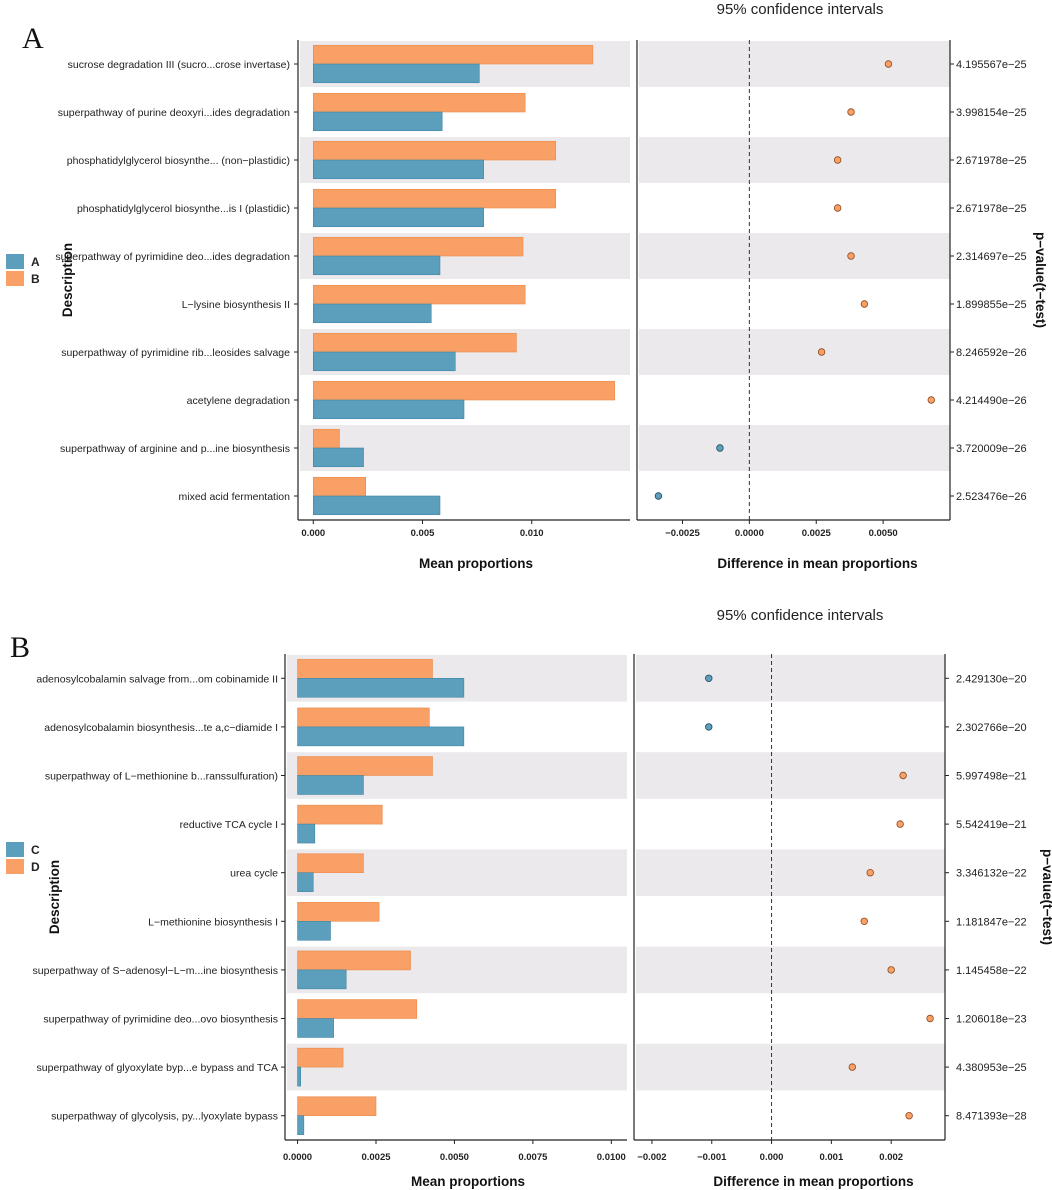 The width and height of the screenshot is (1052, 1190). I want to click on pvalue-label: 4.380953e−25, so click(991, 1068).